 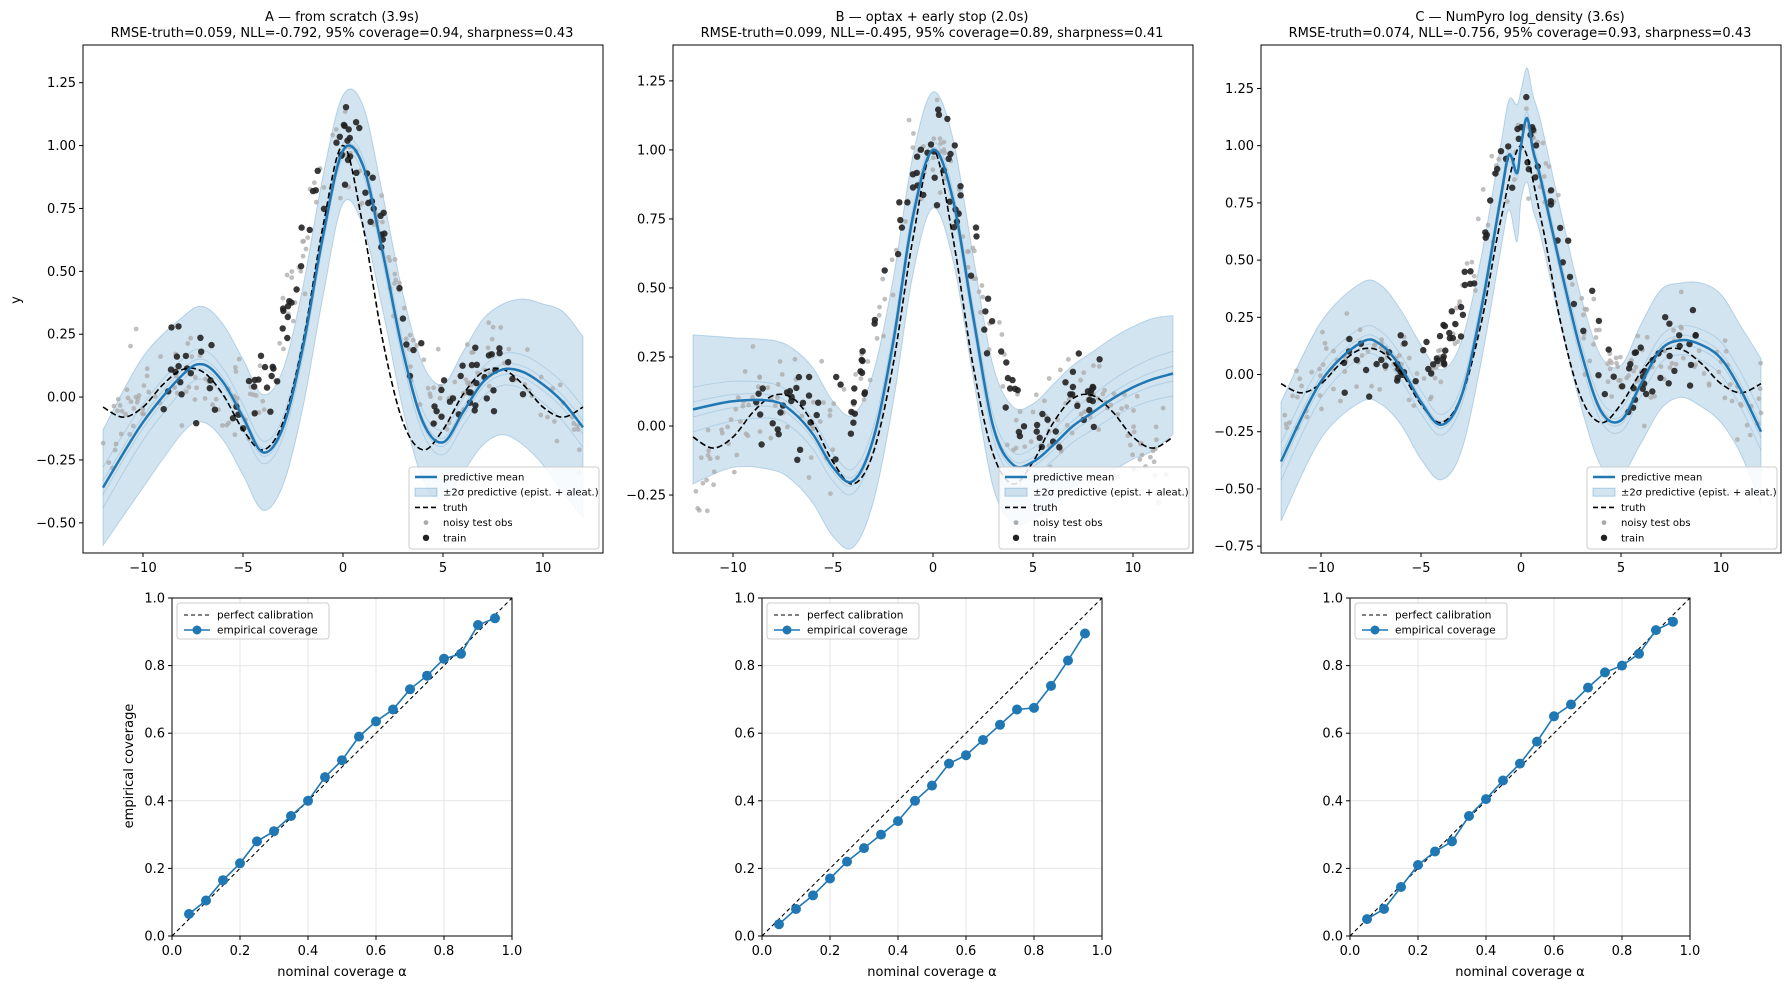 I want to click on predictive-mean-line, so click(x=1521, y=289).